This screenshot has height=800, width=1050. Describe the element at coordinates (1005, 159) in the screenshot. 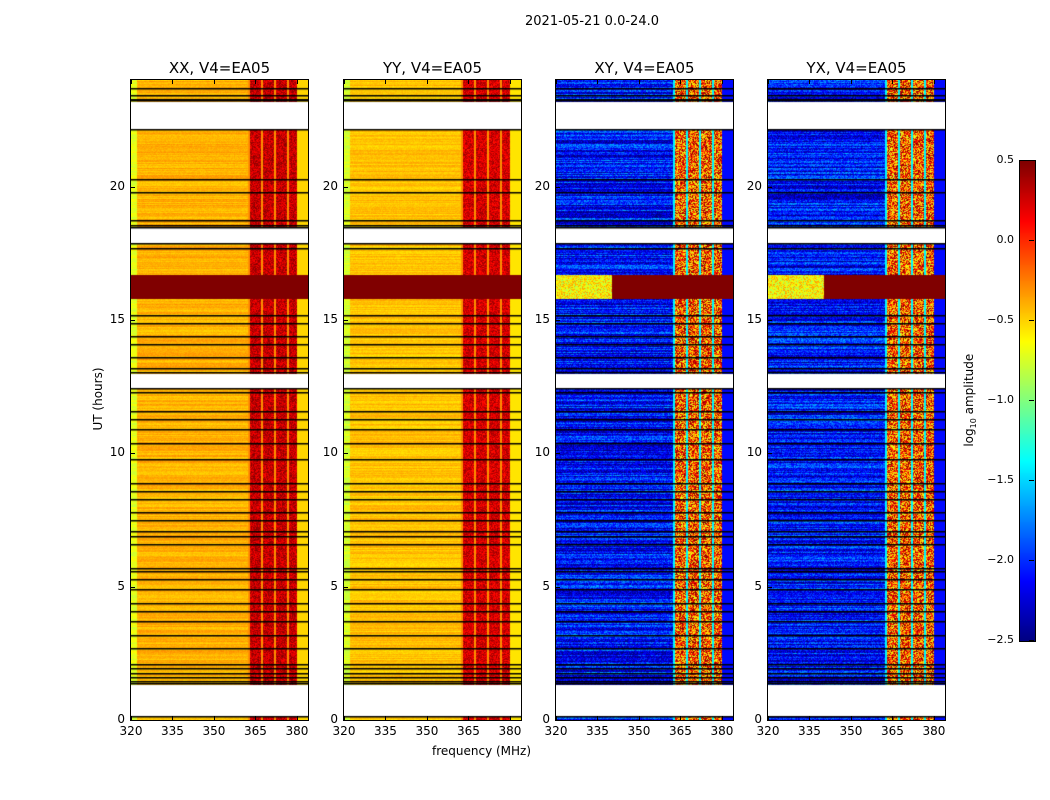

I see `colorbar-tick-label: 0.5` at that location.